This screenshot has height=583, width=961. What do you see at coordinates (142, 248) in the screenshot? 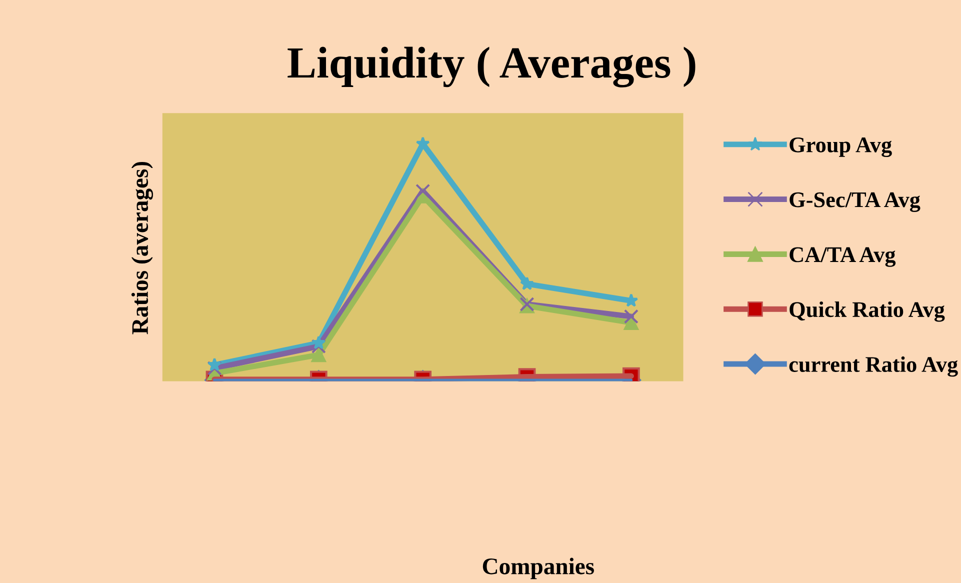
I see `y-axis-title: Ratios (averages)` at bounding box center [142, 248].